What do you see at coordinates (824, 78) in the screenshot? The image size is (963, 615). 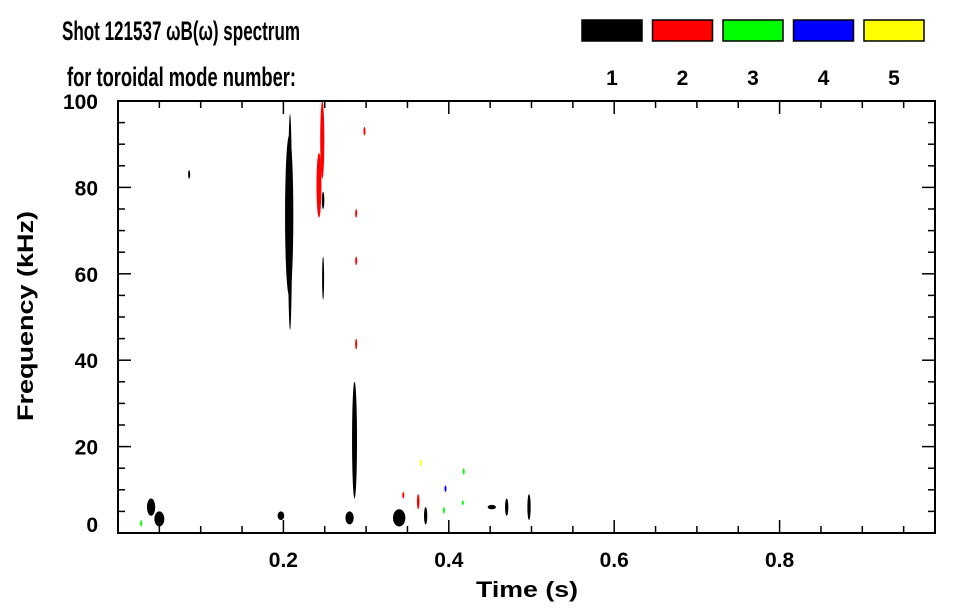 I see `legend-label-mode-4: 4` at bounding box center [824, 78].